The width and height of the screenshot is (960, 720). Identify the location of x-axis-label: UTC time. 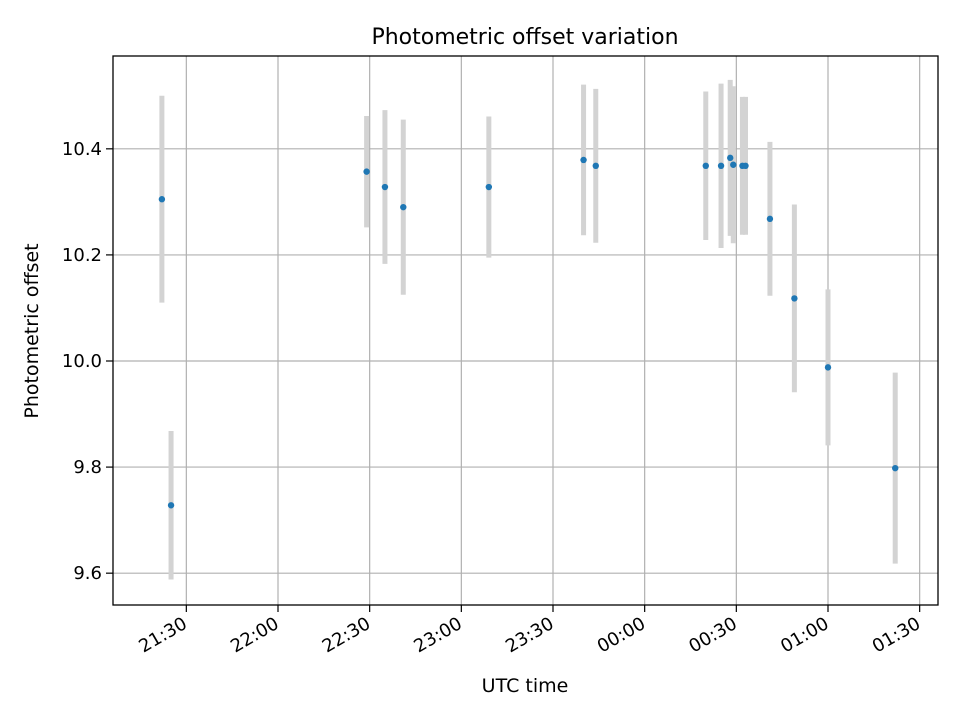
(525, 686).